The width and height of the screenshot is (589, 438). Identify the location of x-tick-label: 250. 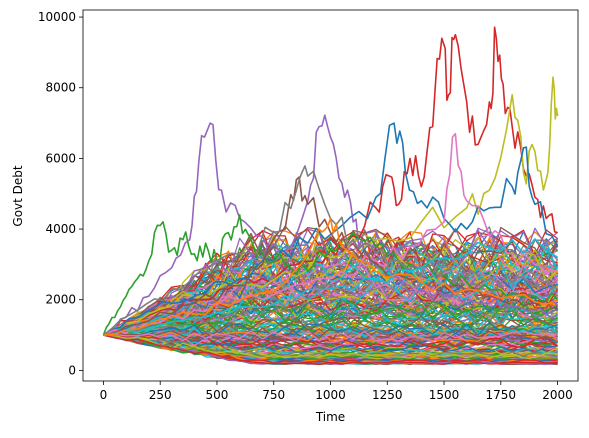
(160, 395).